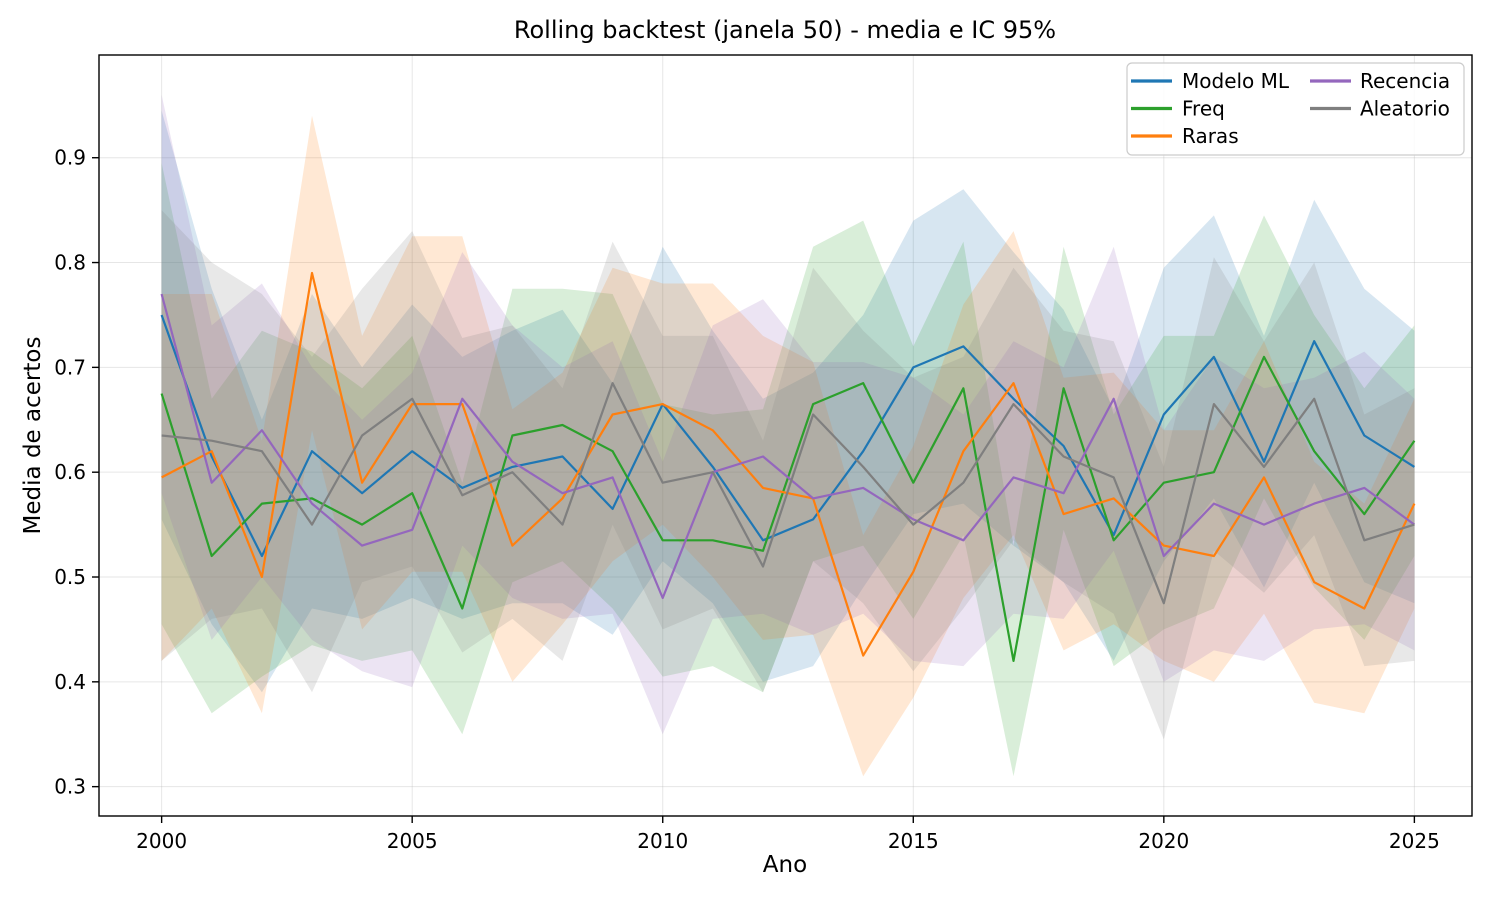 This screenshot has height=900, width=1500. What do you see at coordinates (70, 787) in the screenshot?
I see `y-tick-label-0.3: 0.3` at bounding box center [70, 787].